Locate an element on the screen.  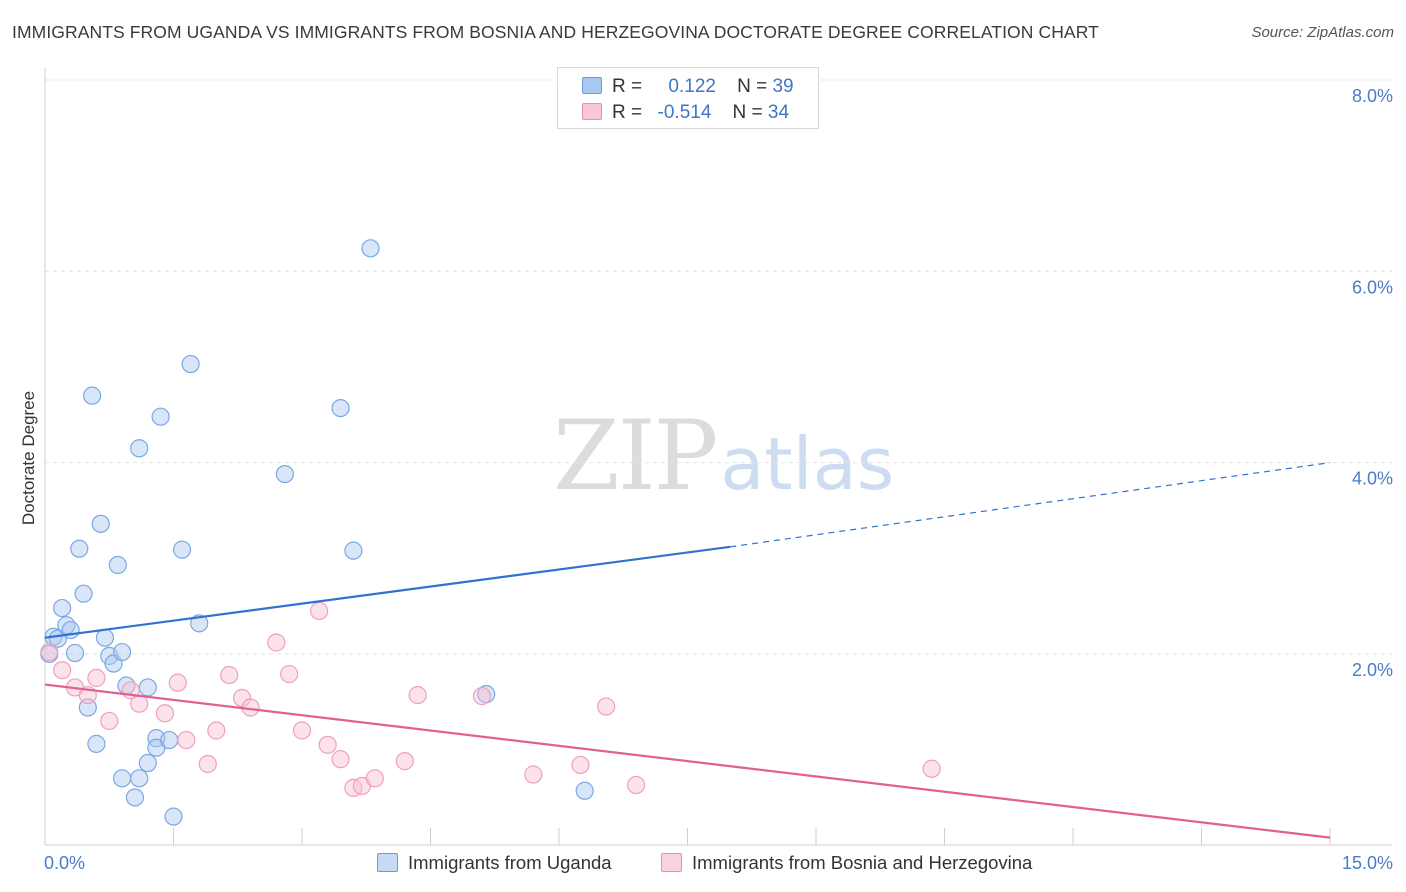
legend-r-value: -0.514 is located at coordinates (684, 112).